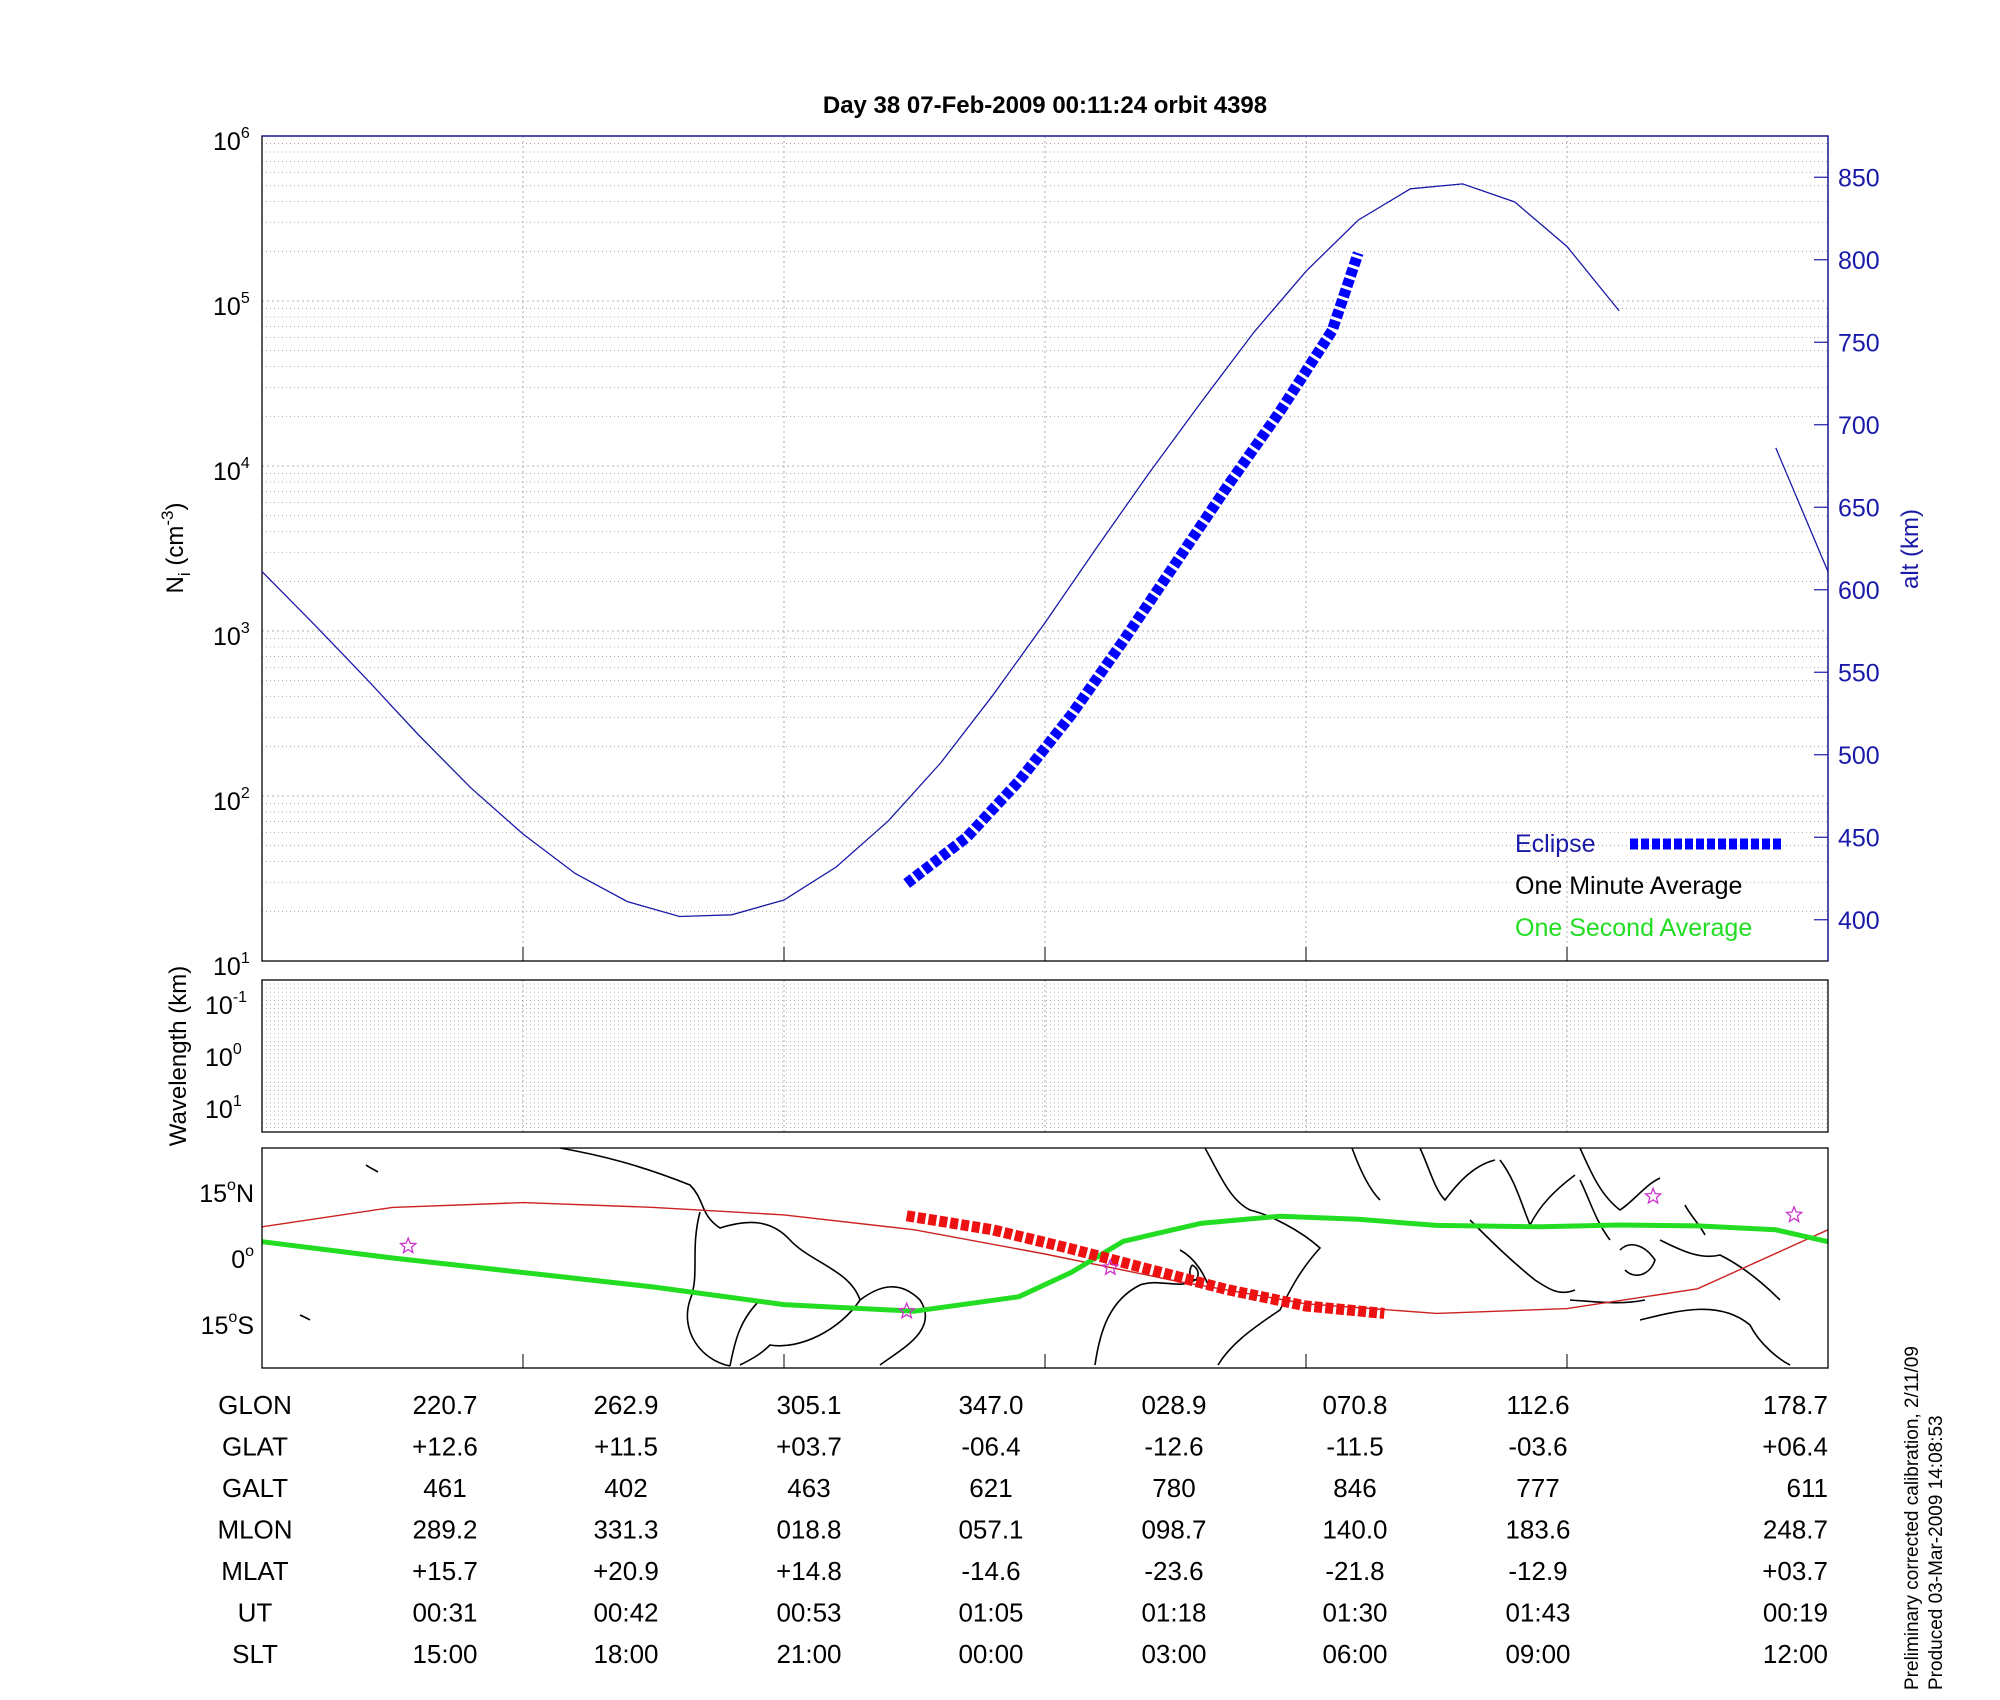 The height and width of the screenshot is (1700, 2000). Describe the element at coordinates (625, 1613) in the screenshot. I see `table-cell: 00:42` at that location.